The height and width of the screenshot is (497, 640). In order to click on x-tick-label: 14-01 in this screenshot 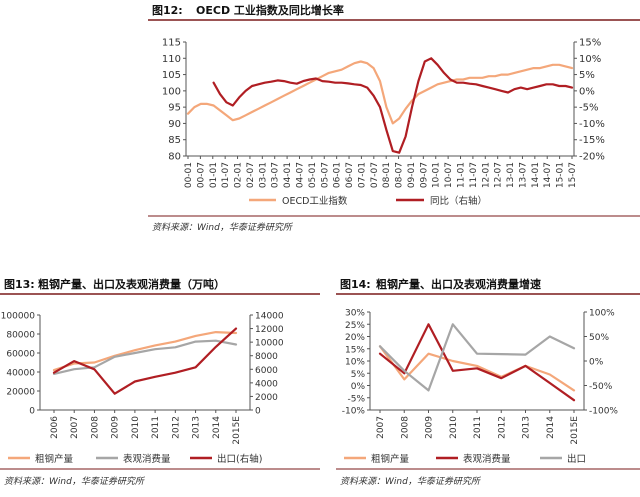, I will do `click(536, 175)`.